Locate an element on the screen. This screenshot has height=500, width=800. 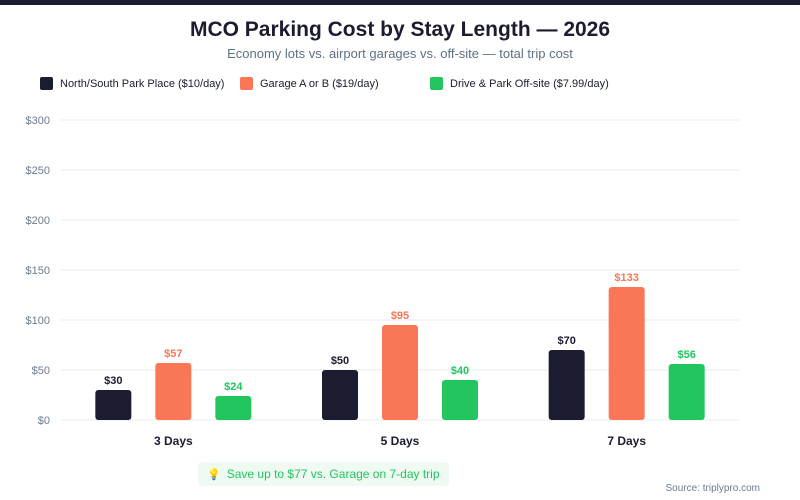
chart-title: MCO Parking Cost by Stay Length — 2026 is located at coordinates (400, 29).